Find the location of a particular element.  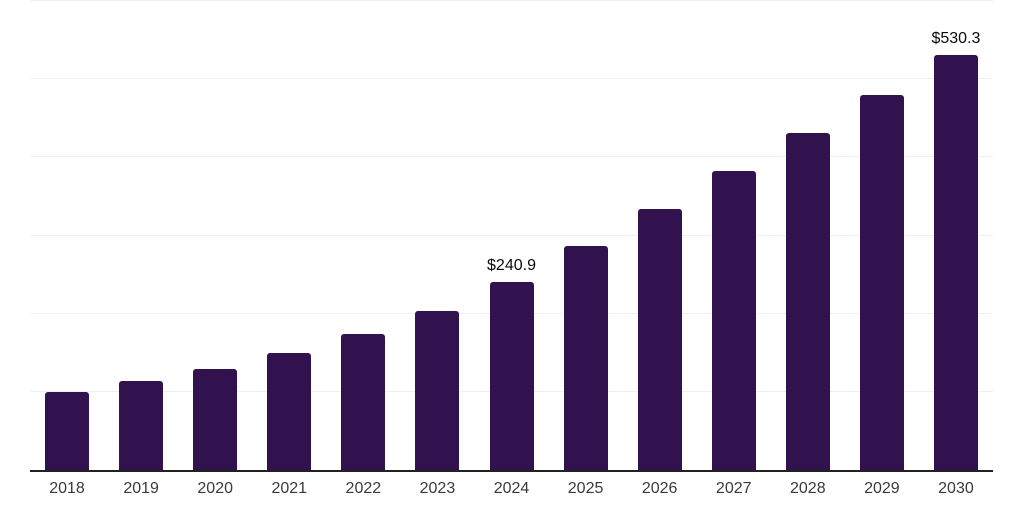

bar-2023 is located at coordinates (437, 390).